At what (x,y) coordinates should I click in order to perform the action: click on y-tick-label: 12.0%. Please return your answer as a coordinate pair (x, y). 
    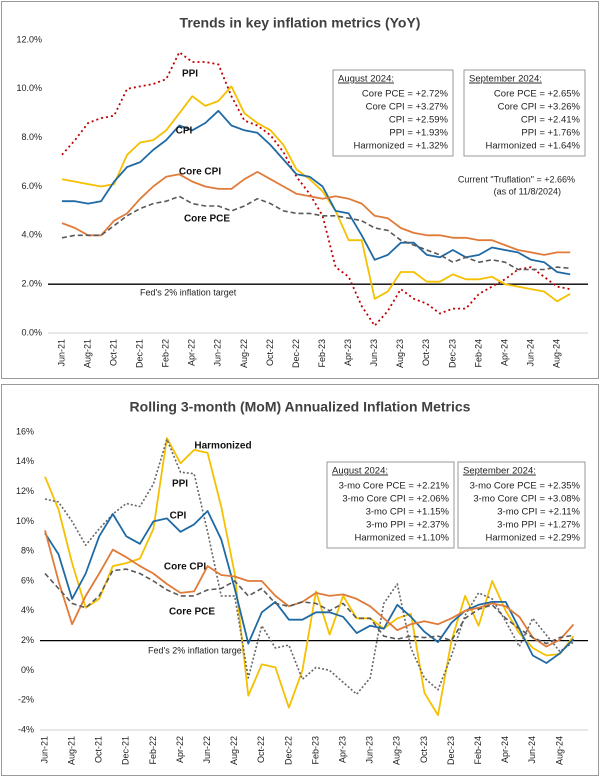
    Looking at the image, I should click on (29, 39).